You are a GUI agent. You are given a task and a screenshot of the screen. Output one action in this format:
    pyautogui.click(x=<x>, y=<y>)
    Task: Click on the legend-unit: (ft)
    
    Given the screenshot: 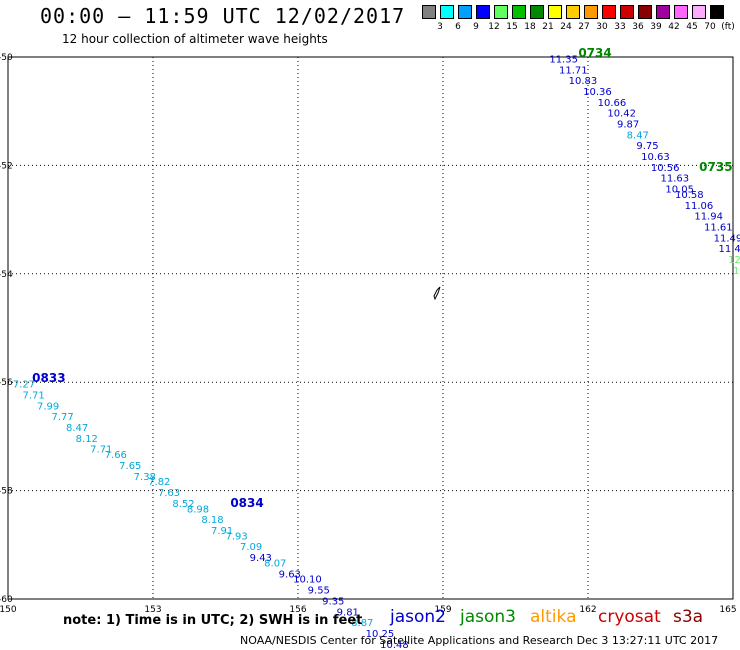 What is the action you would take?
    pyautogui.click(x=728, y=27)
    